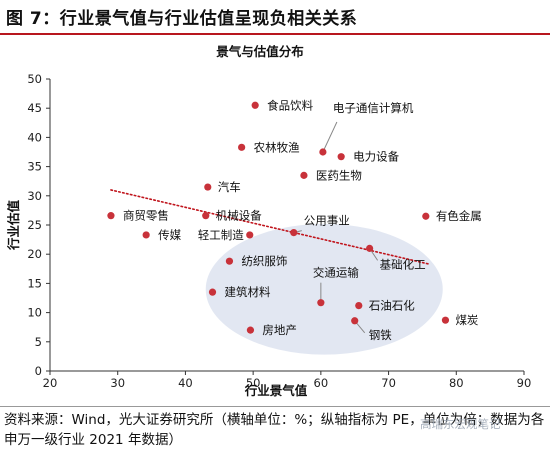 The width and height of the screenshot is (550, 452). What do you see at coordinates (13, 226) in the screenshot?
I see `y-axis-label: 行业估值` at bounding box center [13, 226].